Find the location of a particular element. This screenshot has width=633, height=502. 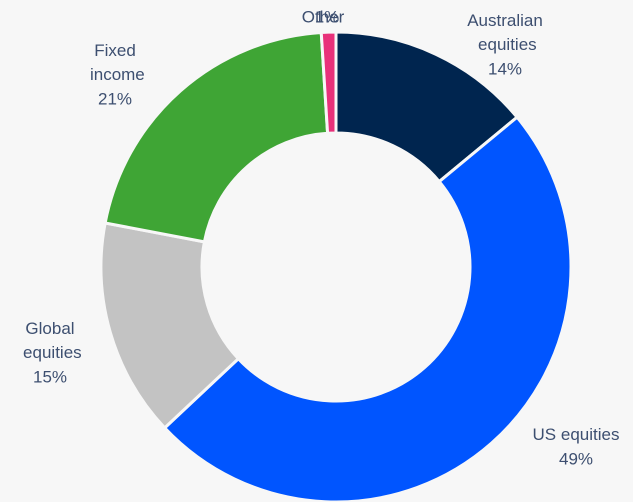

slice-label: Fixed income is located at coordinates (115, 62).